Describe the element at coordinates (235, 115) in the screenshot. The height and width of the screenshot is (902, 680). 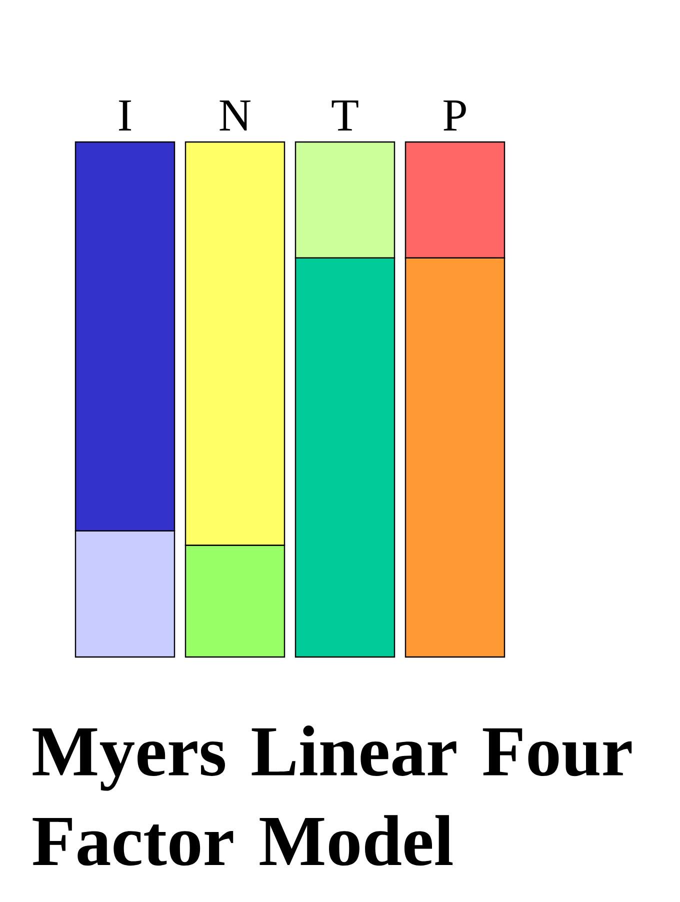
I see `x-tick-label: N` at that location.